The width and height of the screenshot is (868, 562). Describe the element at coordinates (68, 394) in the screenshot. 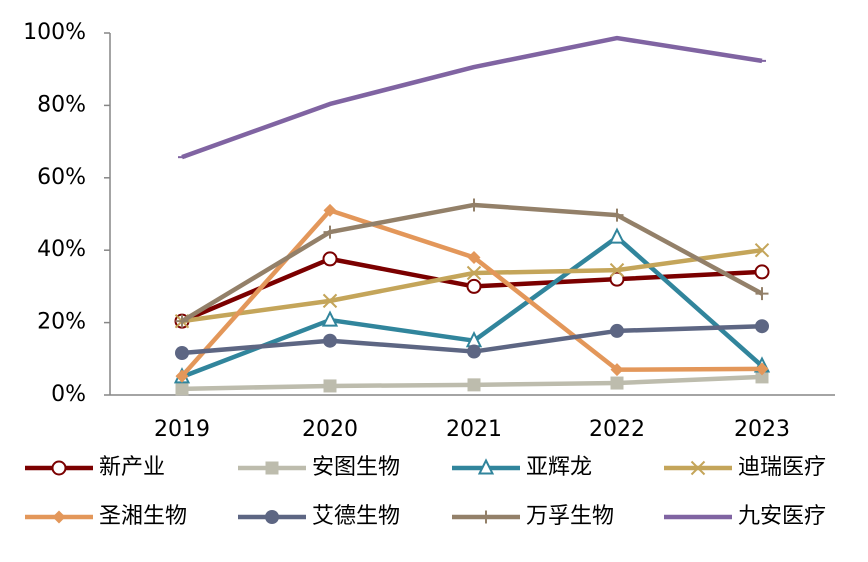

I see `y-tick-label: 0%` at that location.